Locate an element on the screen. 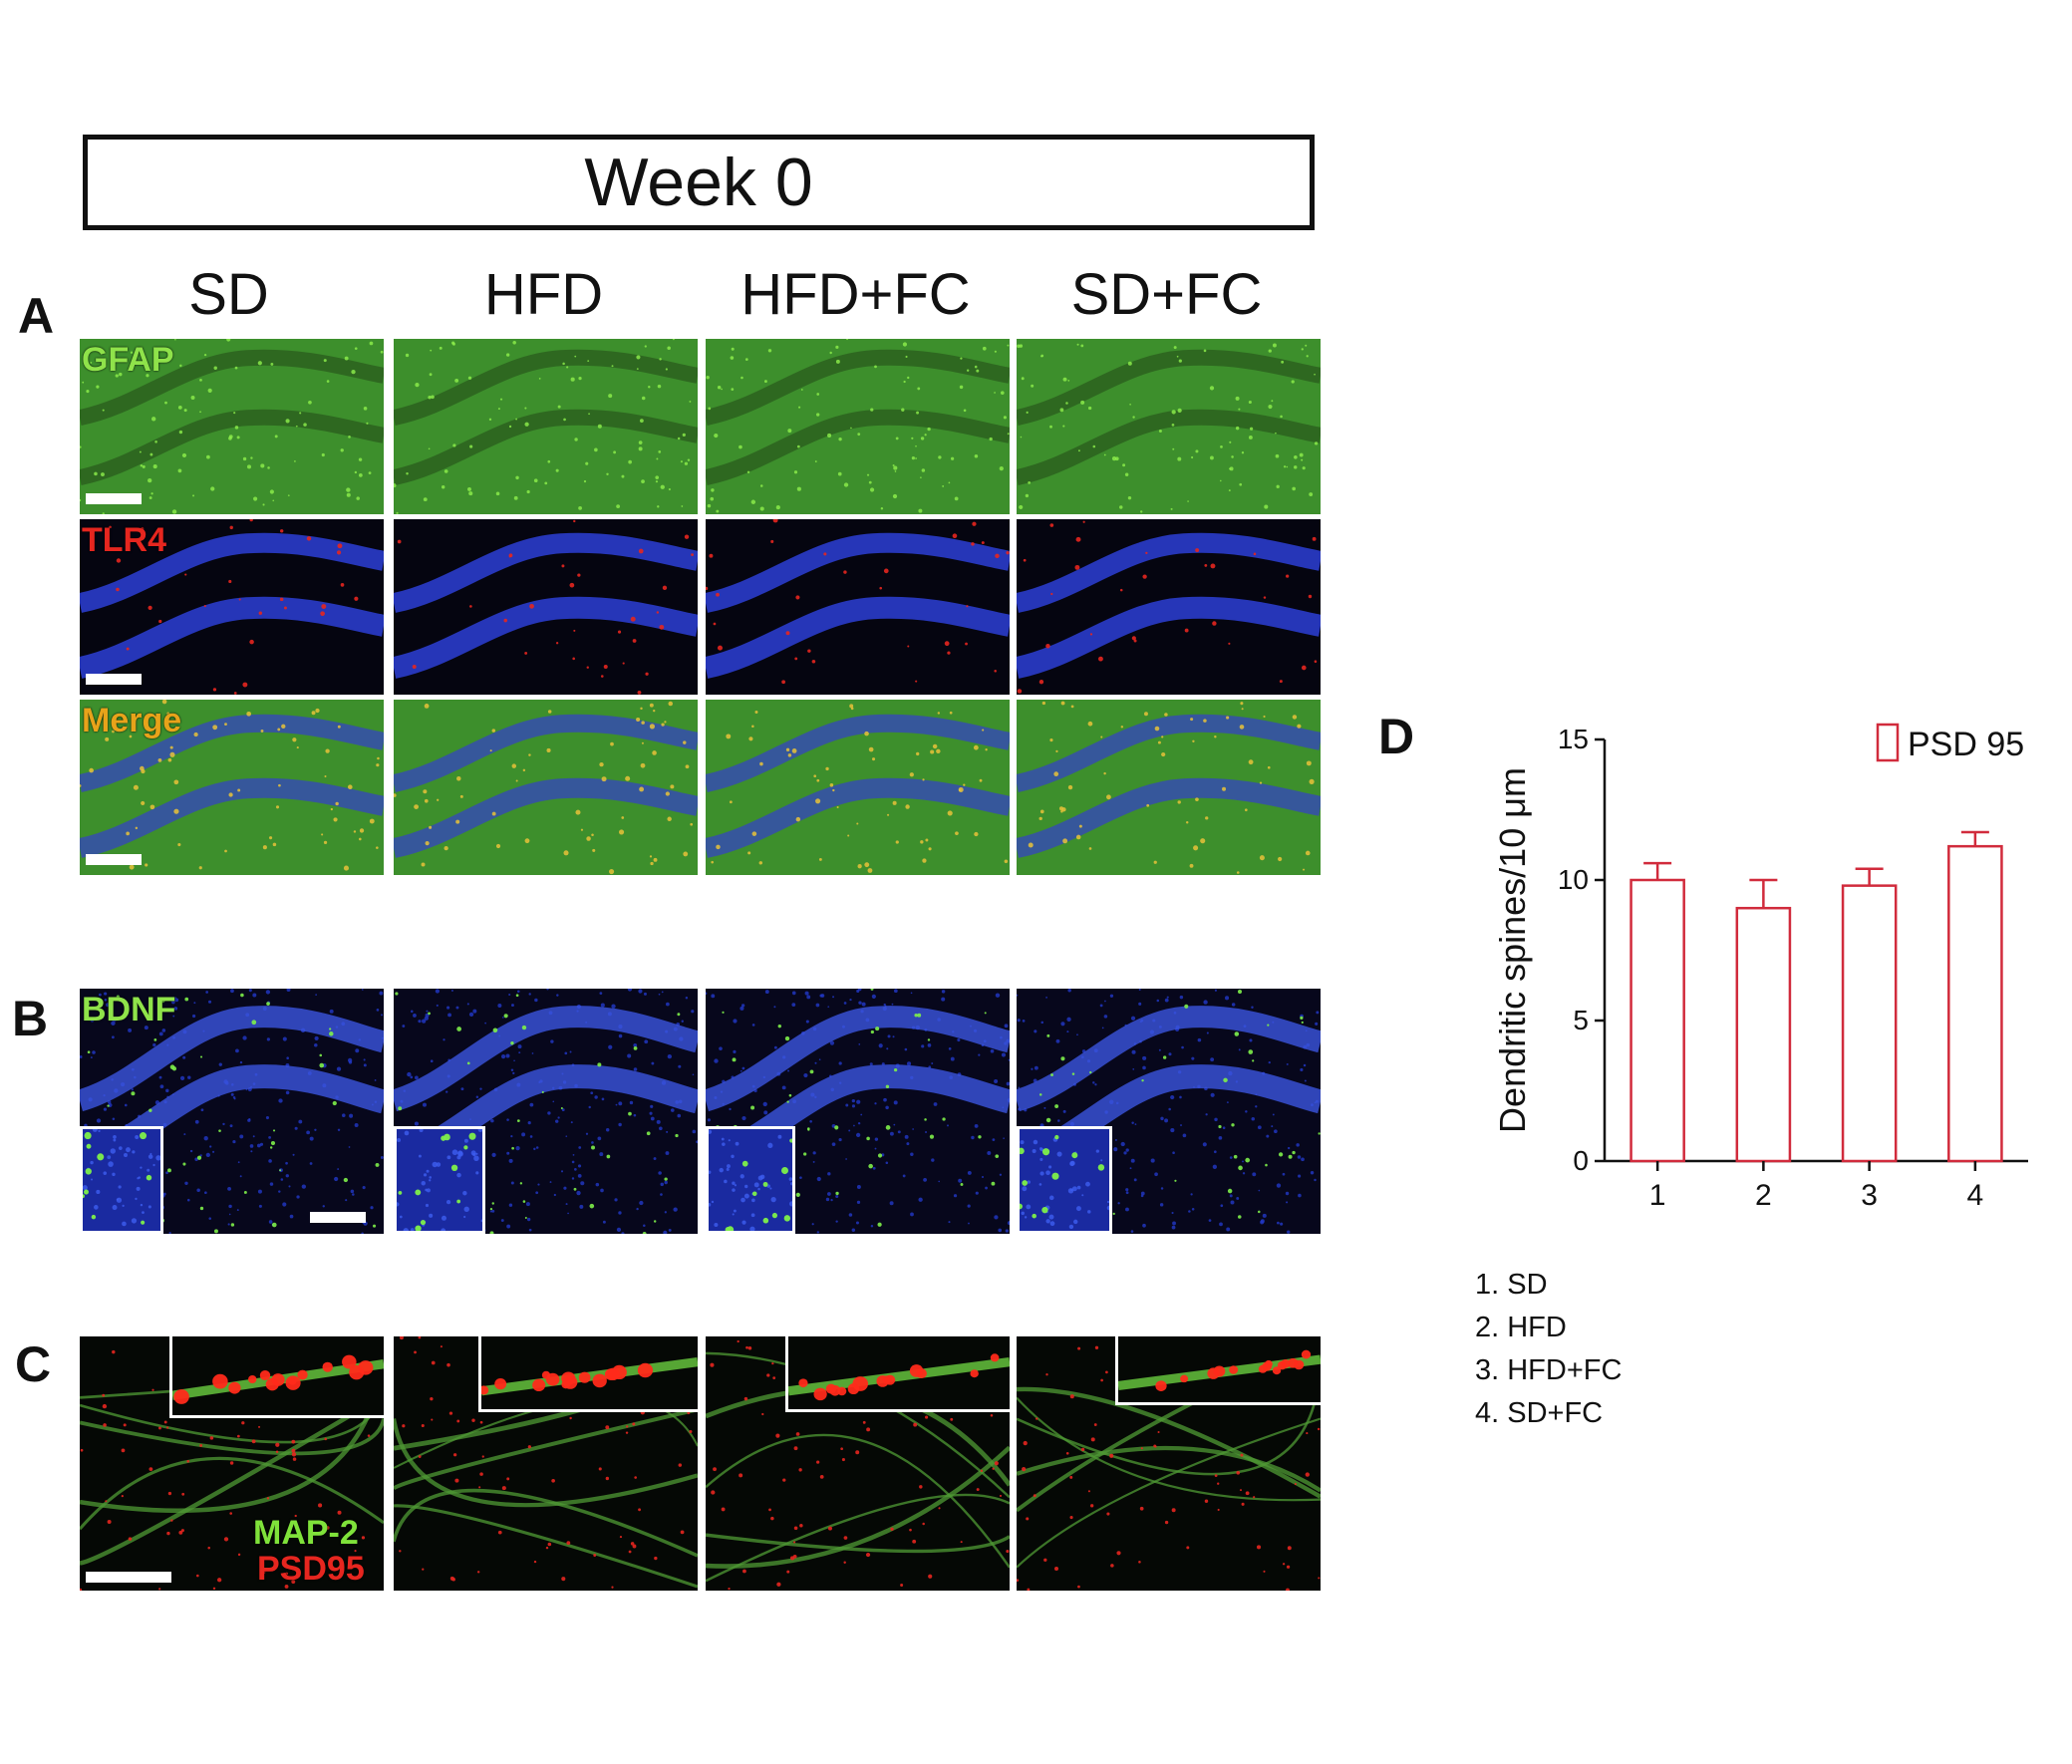  group-legend-item: 1. SD is located at coordinates (1511, 1285).